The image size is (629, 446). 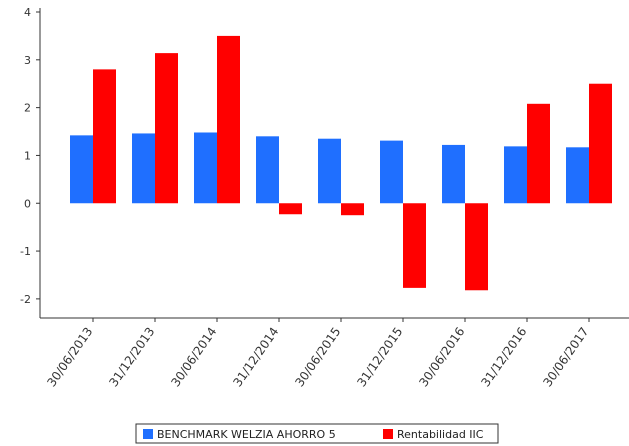 What do you see at coordinates (131, 357) in the screenshot?
I see `x-tick-label: 31/12/2013` at bounding box center [131, 357].